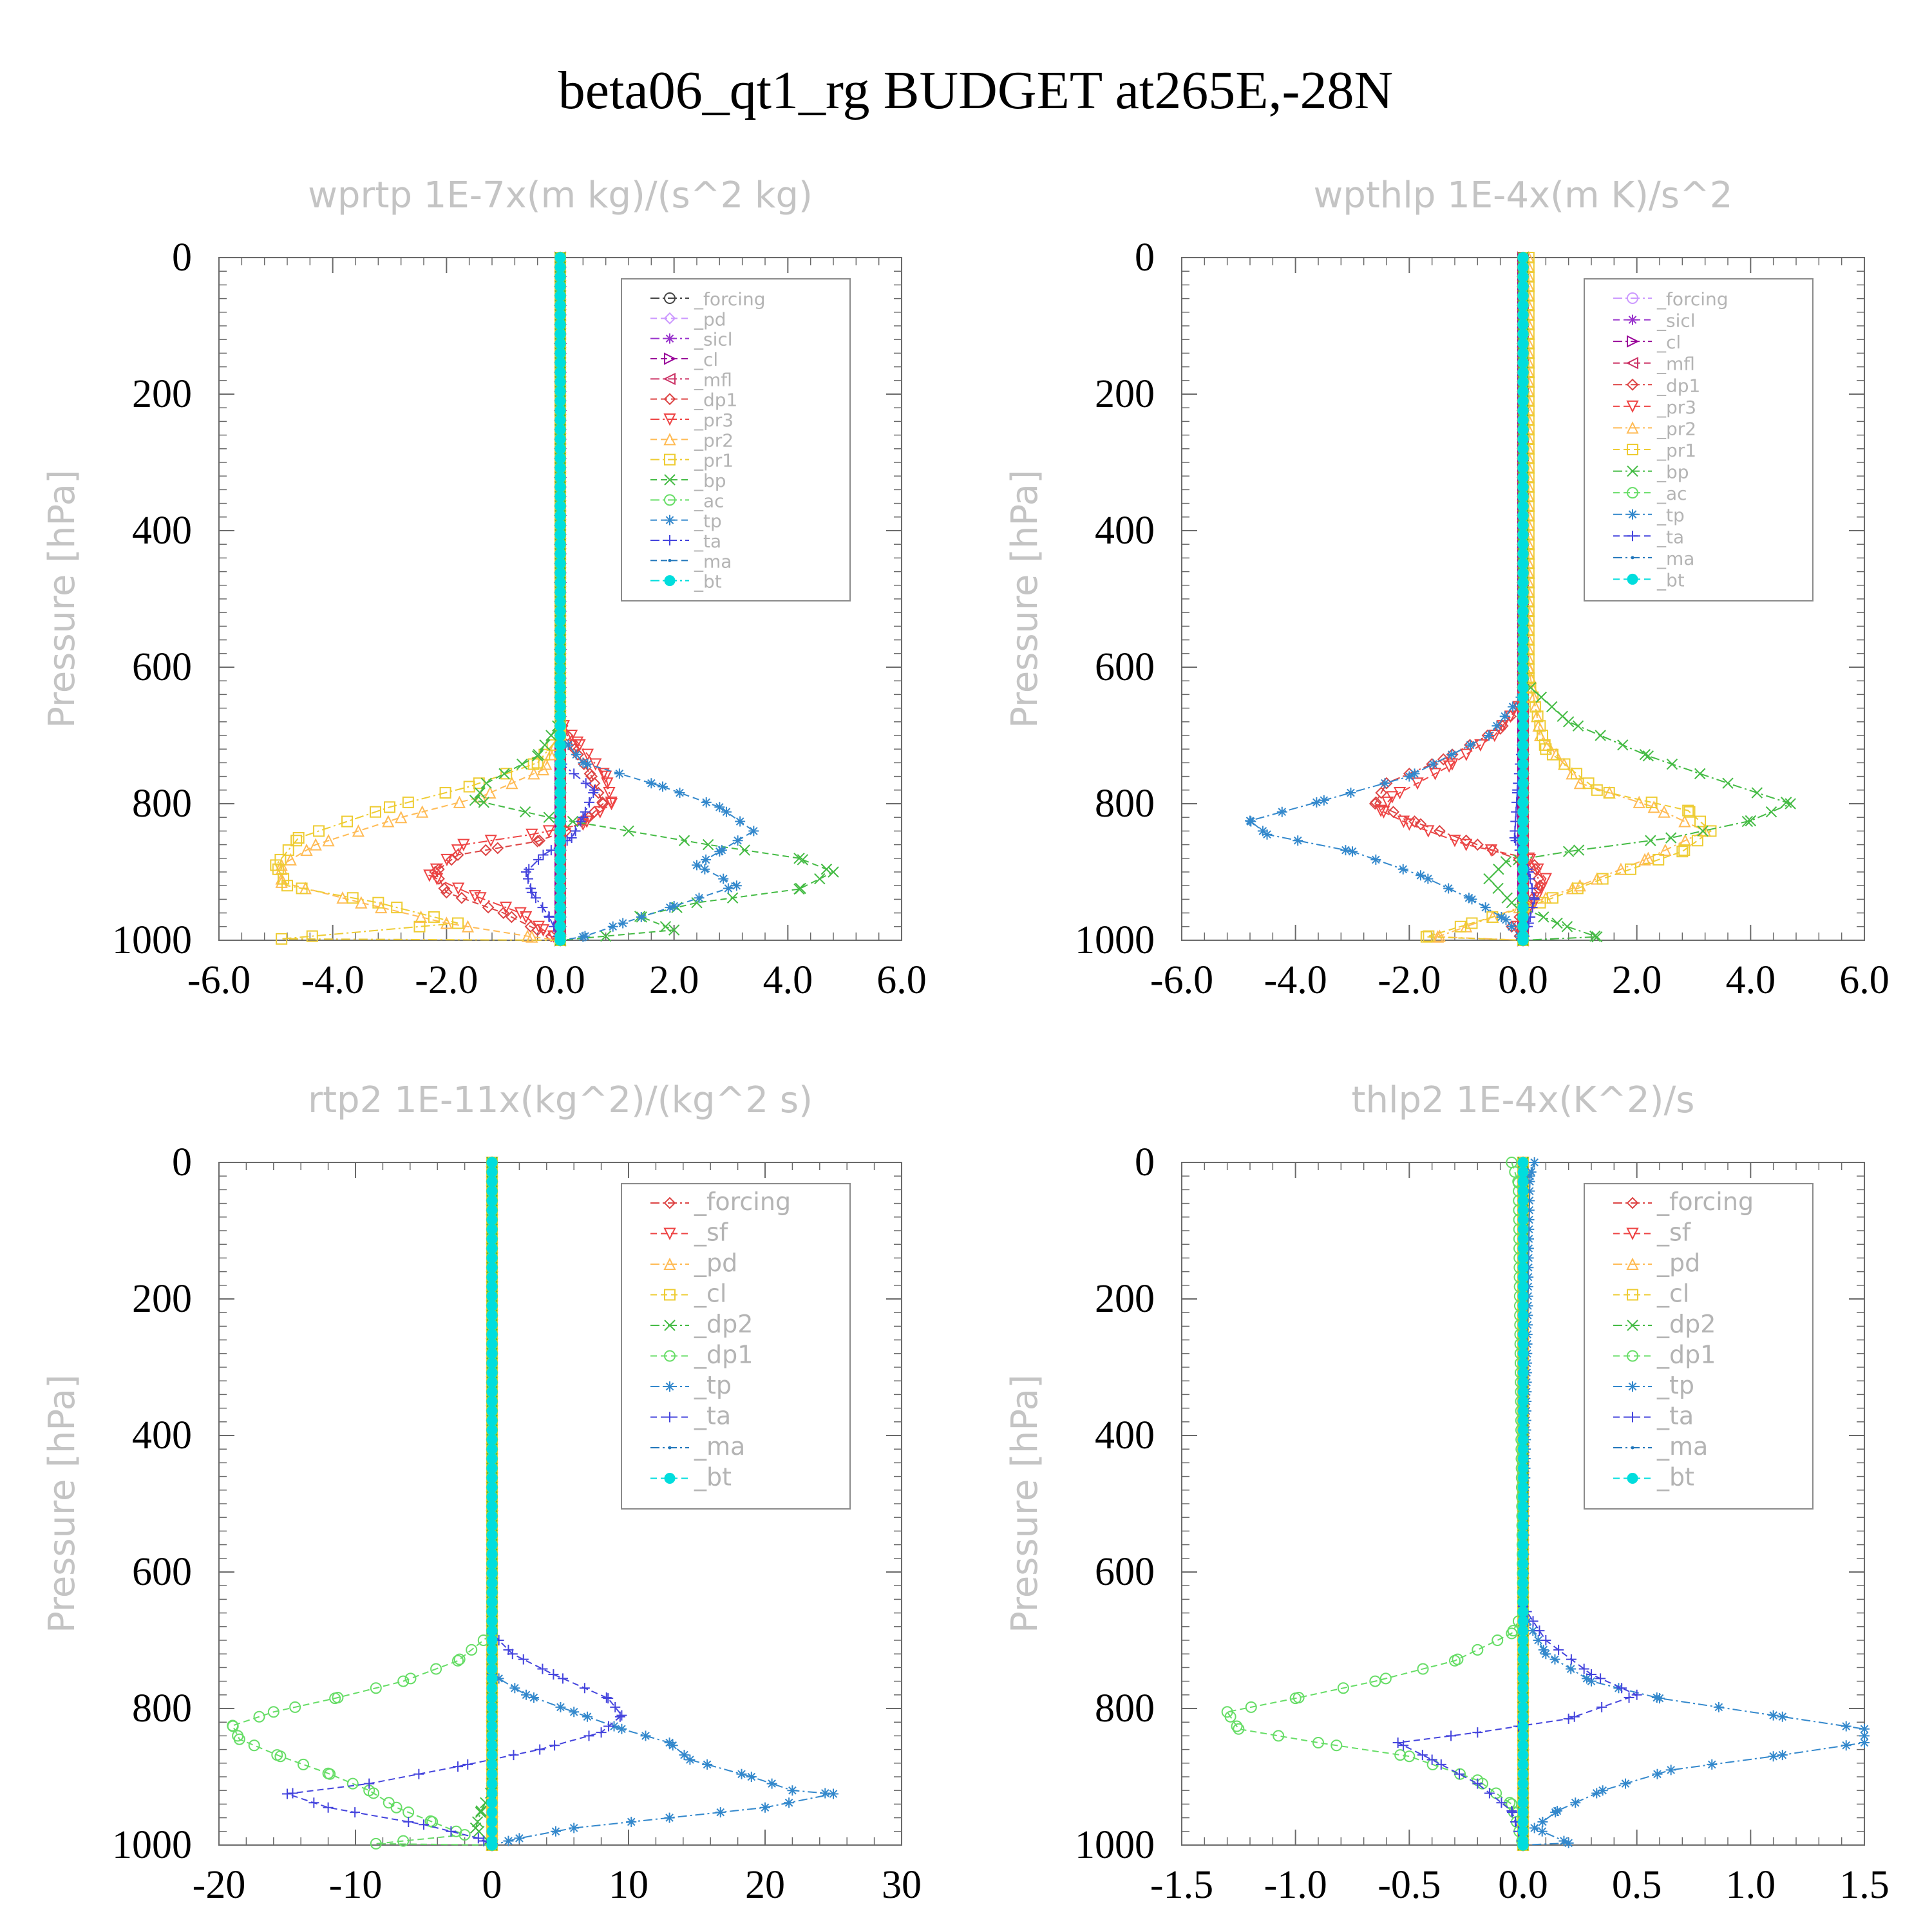  What do you see at coordinates (162, 1708) in the screenshot?
I see `y-tick-label: 800` at bounding box center [162, 1708].